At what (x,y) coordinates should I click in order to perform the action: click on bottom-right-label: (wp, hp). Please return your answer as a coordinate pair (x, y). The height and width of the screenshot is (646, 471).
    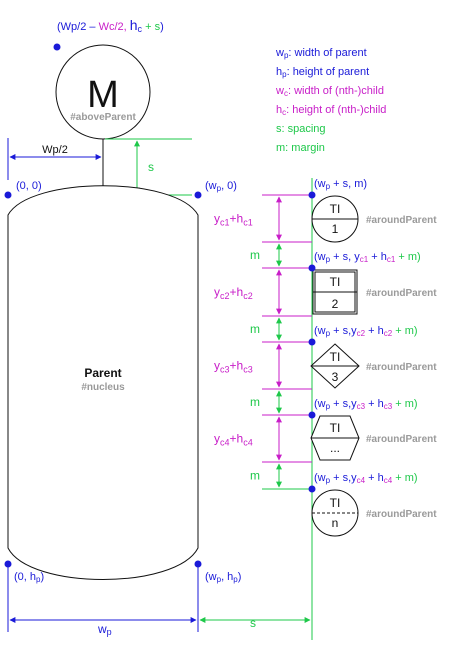
    Looking at the image, I should click on (223, 577).